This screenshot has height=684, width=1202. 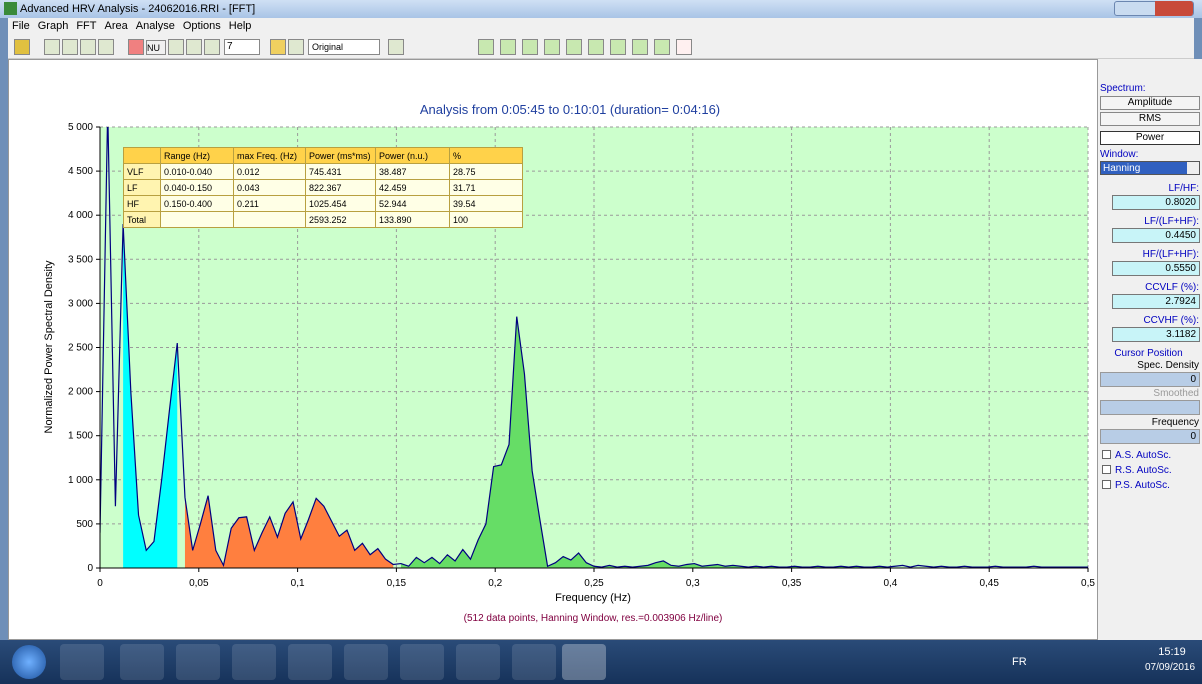 I want to click on table-cell: 0.012, so click(x=269, y=171).